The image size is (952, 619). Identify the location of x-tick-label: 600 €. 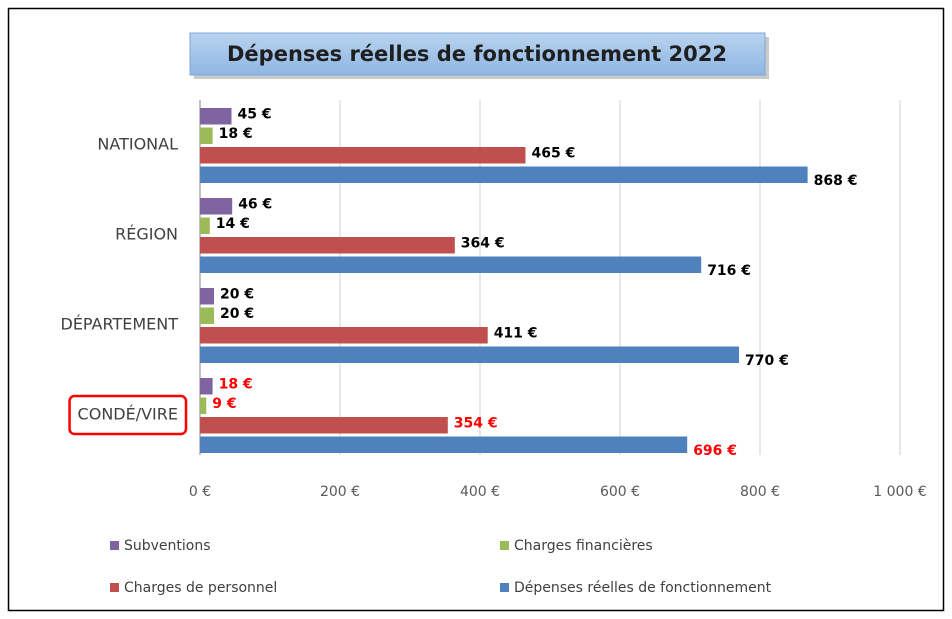
(620, 492).